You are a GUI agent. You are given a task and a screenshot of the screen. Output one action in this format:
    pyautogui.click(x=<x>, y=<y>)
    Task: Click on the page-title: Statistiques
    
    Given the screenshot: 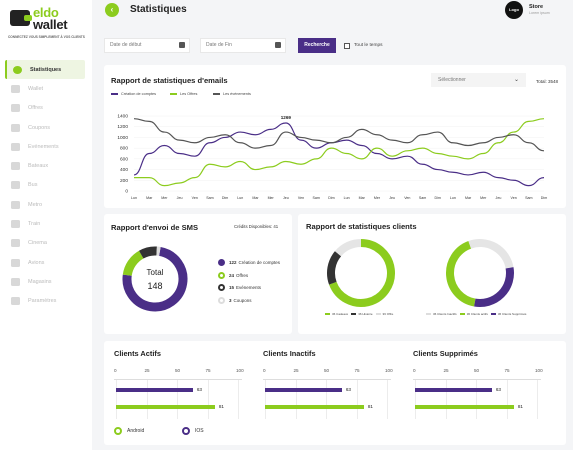 What is the action you would take?
    pyautogui.click(x=158, y=9)
    